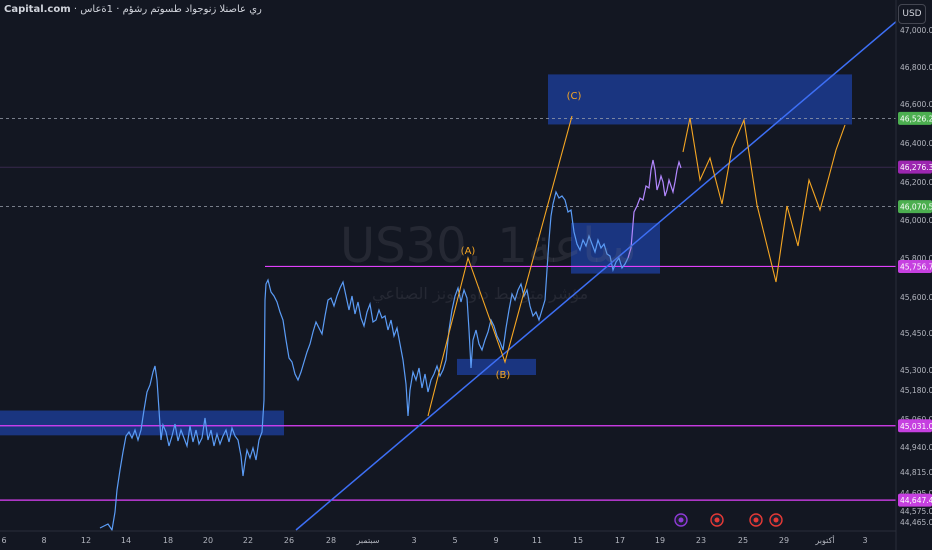 Image resolution: width=932 pixels, height=550 pixels. I want to click on y-tick-label: 46,000.0, so click(916, 220).